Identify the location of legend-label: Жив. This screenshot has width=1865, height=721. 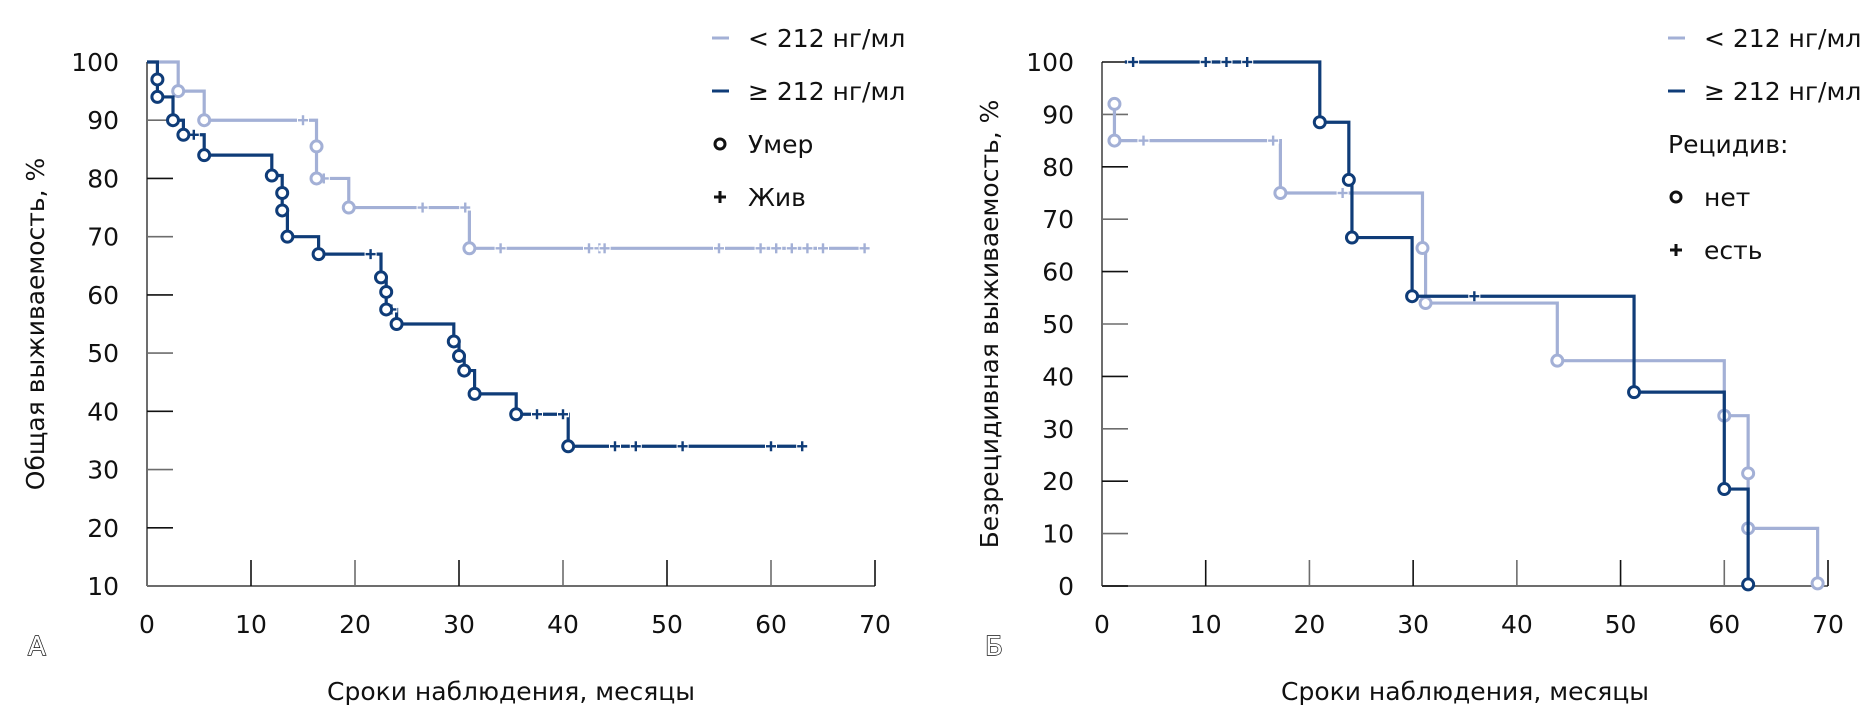
(777, 197).